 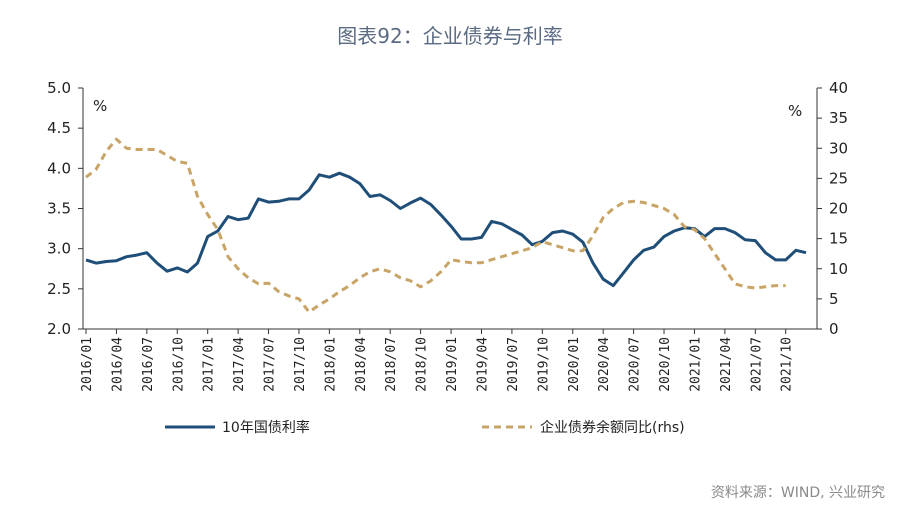 I want to click on x-tick-label: 2020/01, so click(x=574, y=364).